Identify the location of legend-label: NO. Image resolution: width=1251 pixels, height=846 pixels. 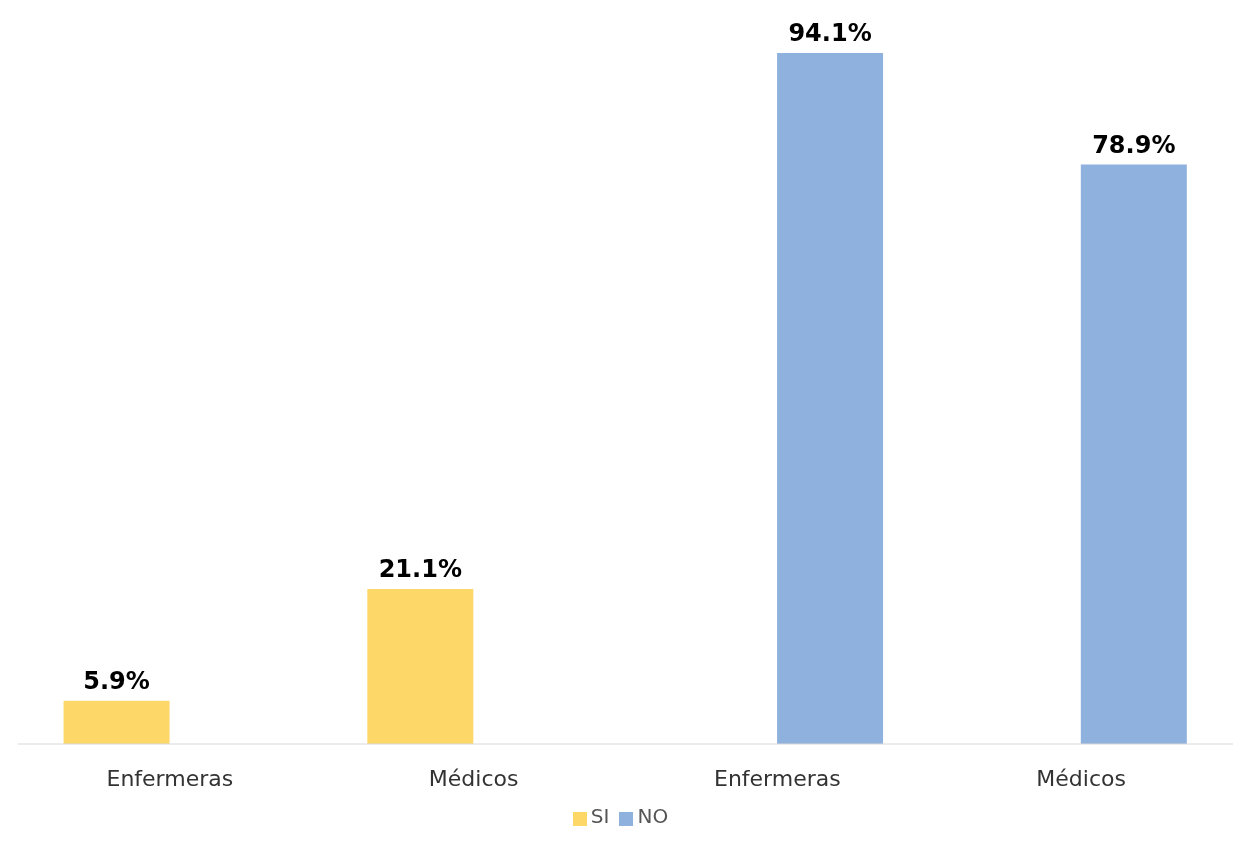
(653, 816).